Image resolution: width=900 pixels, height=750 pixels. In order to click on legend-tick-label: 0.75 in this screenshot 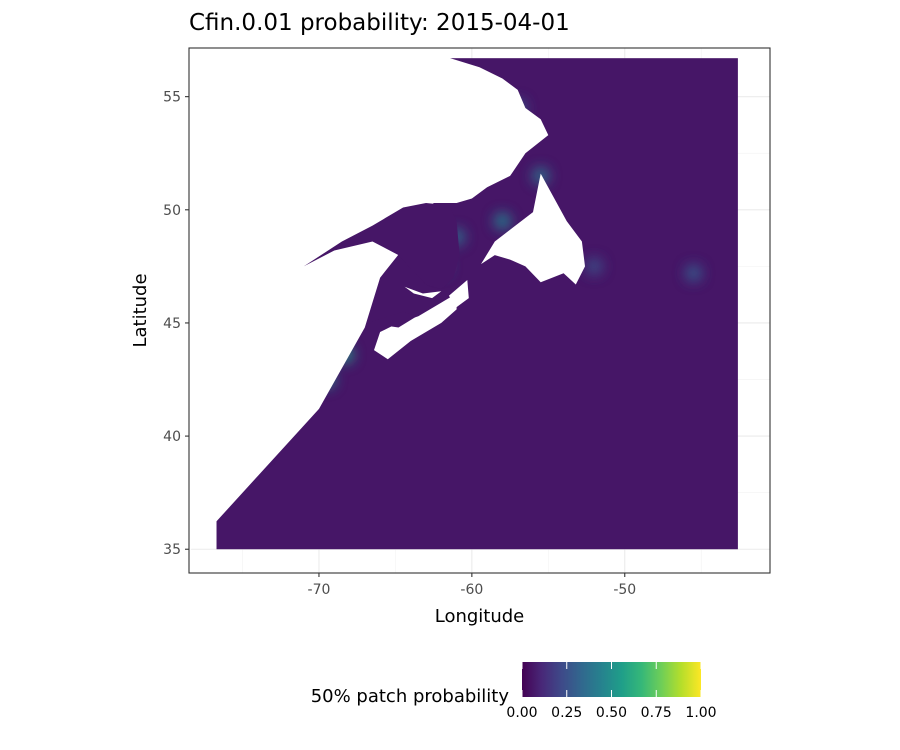, I will do `click(656, 713)`.